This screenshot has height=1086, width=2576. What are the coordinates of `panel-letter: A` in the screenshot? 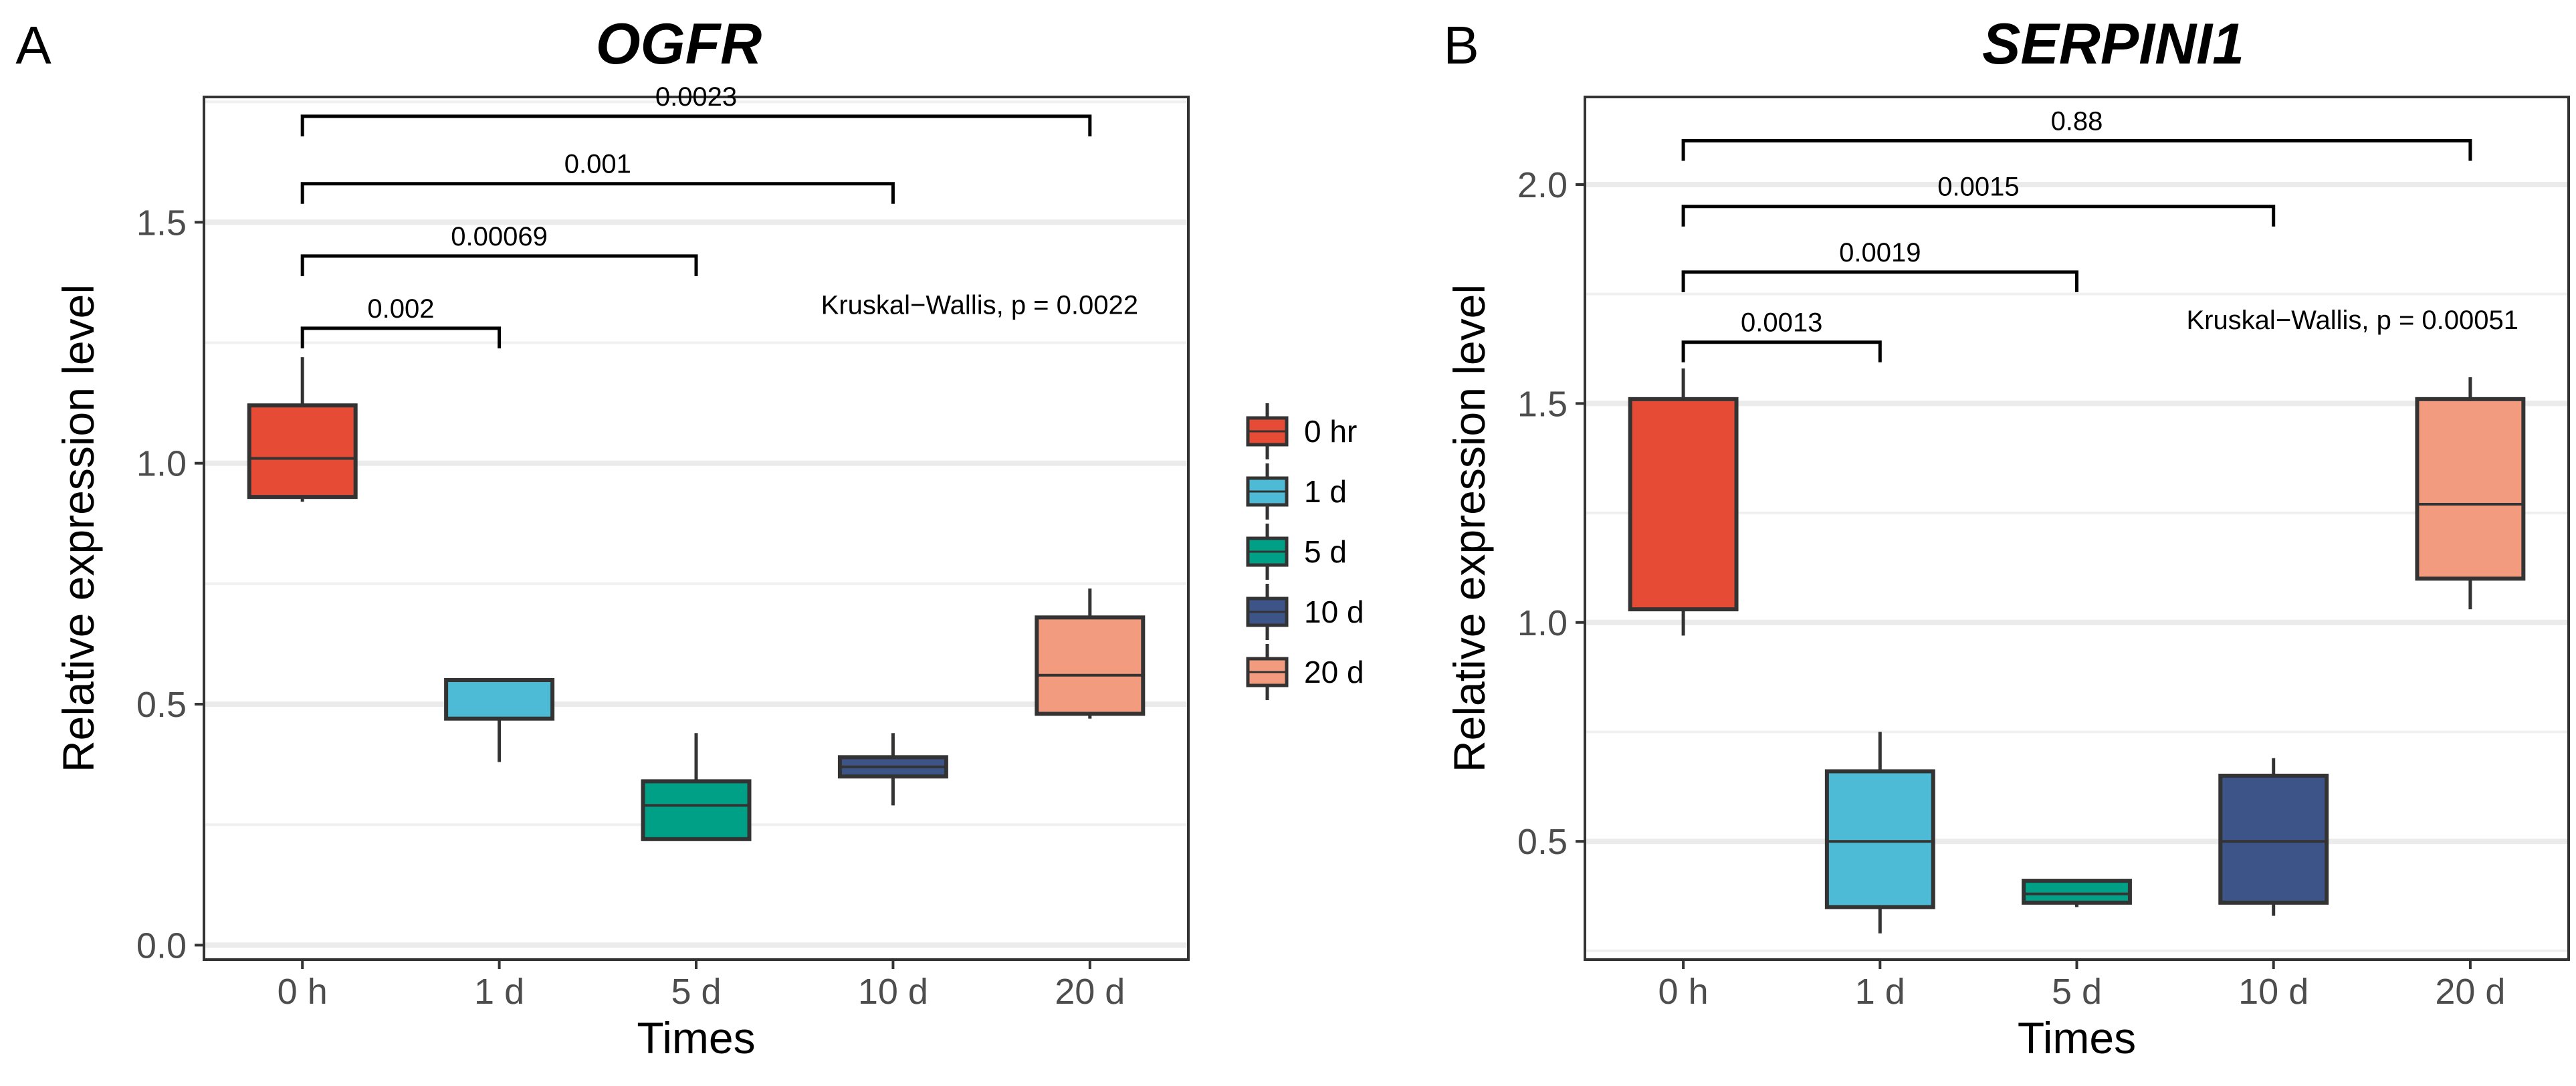 It's located at (33, 45).